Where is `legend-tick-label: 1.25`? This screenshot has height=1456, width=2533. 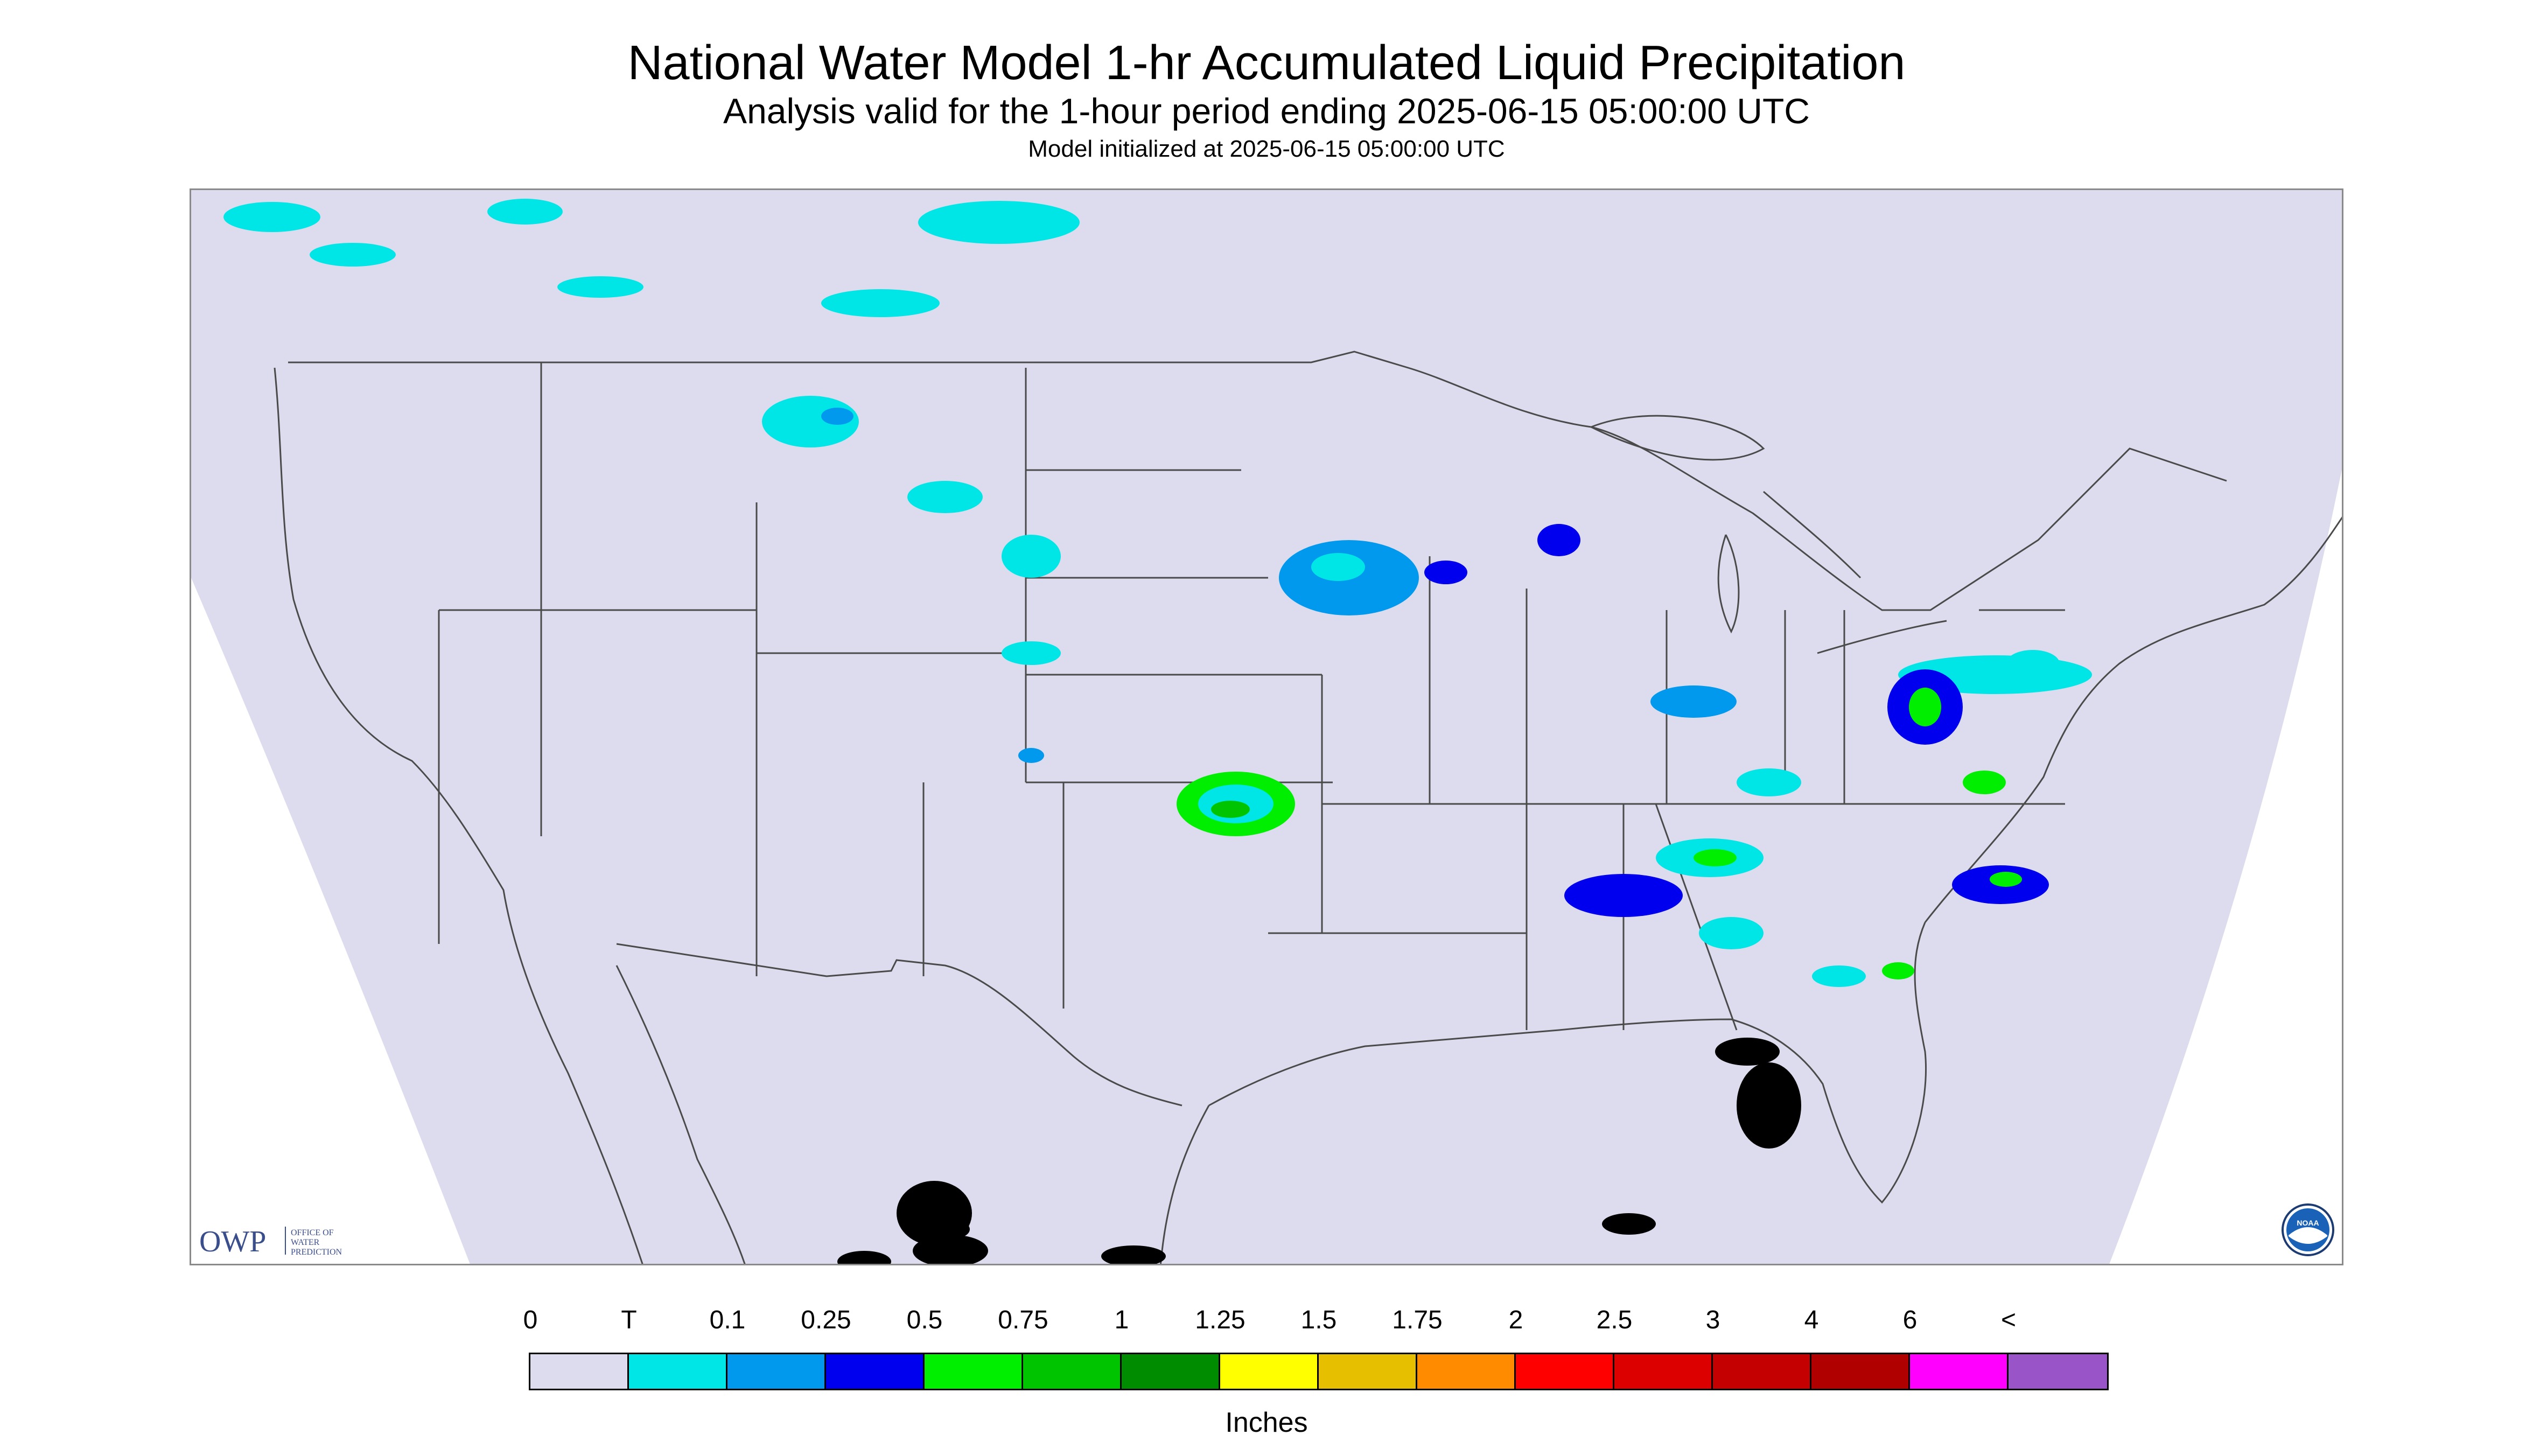 legend-tick-label: 1.25 is located at coordinates (1220, 1320).